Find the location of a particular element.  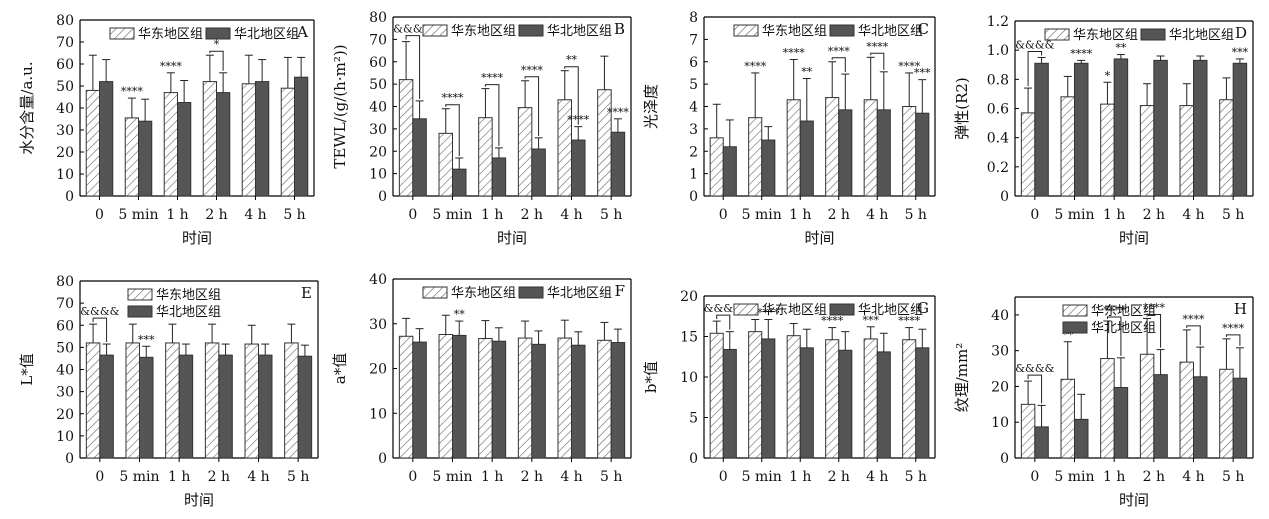

significance-mark: &&&& is located at coordinates (1034, 44).